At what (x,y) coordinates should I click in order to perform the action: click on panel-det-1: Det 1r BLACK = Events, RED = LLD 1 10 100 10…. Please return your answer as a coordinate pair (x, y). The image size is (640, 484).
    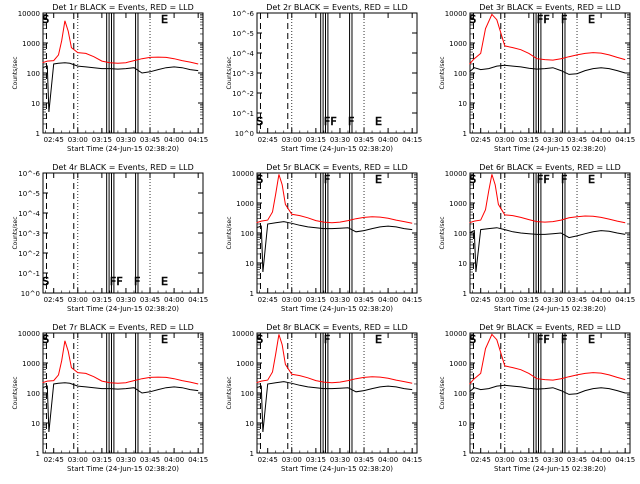
    Looking at the image, I should click on (110, 78).